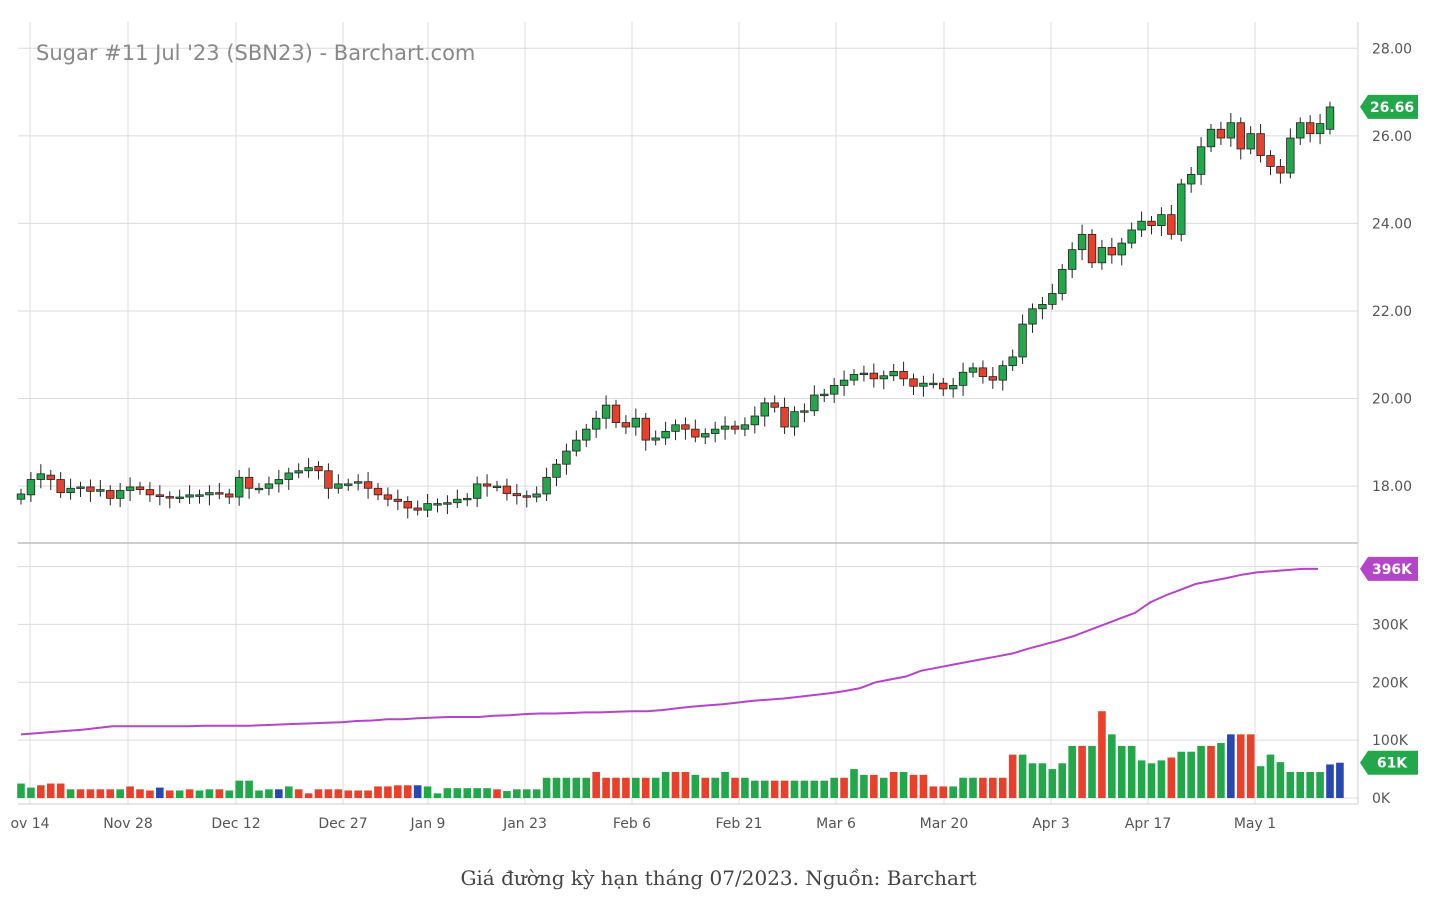 This screenshot has width=1437, height=906. I want to click on date-tick-label: Apr 17, so click(1148, 824).